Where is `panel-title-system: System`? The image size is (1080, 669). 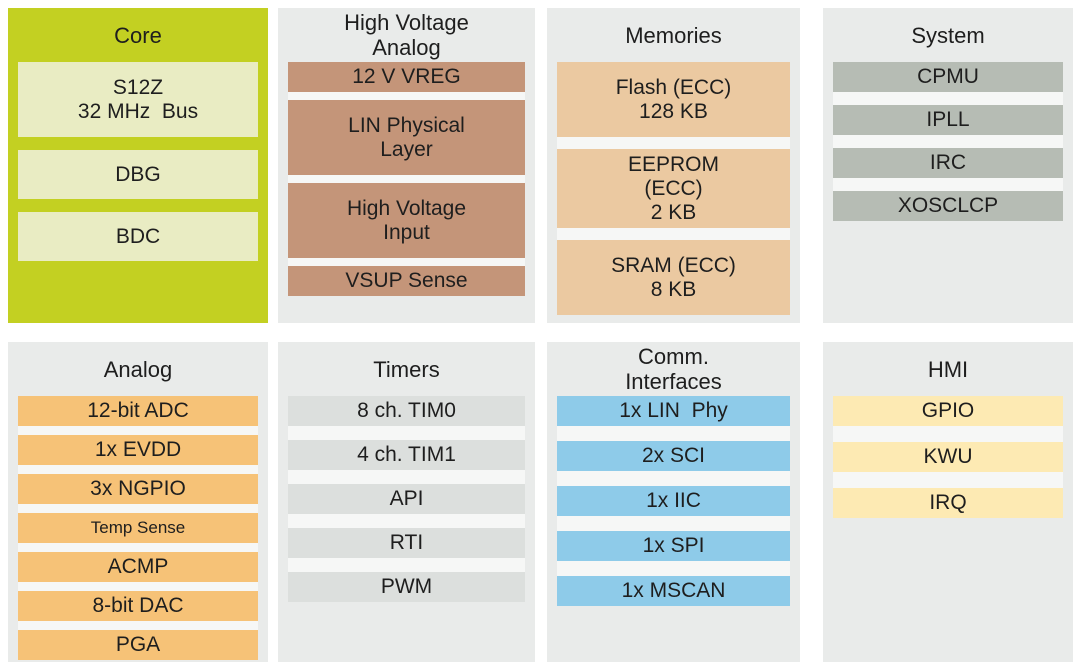
panel-title-system: System is located at coordinates (948, 35).